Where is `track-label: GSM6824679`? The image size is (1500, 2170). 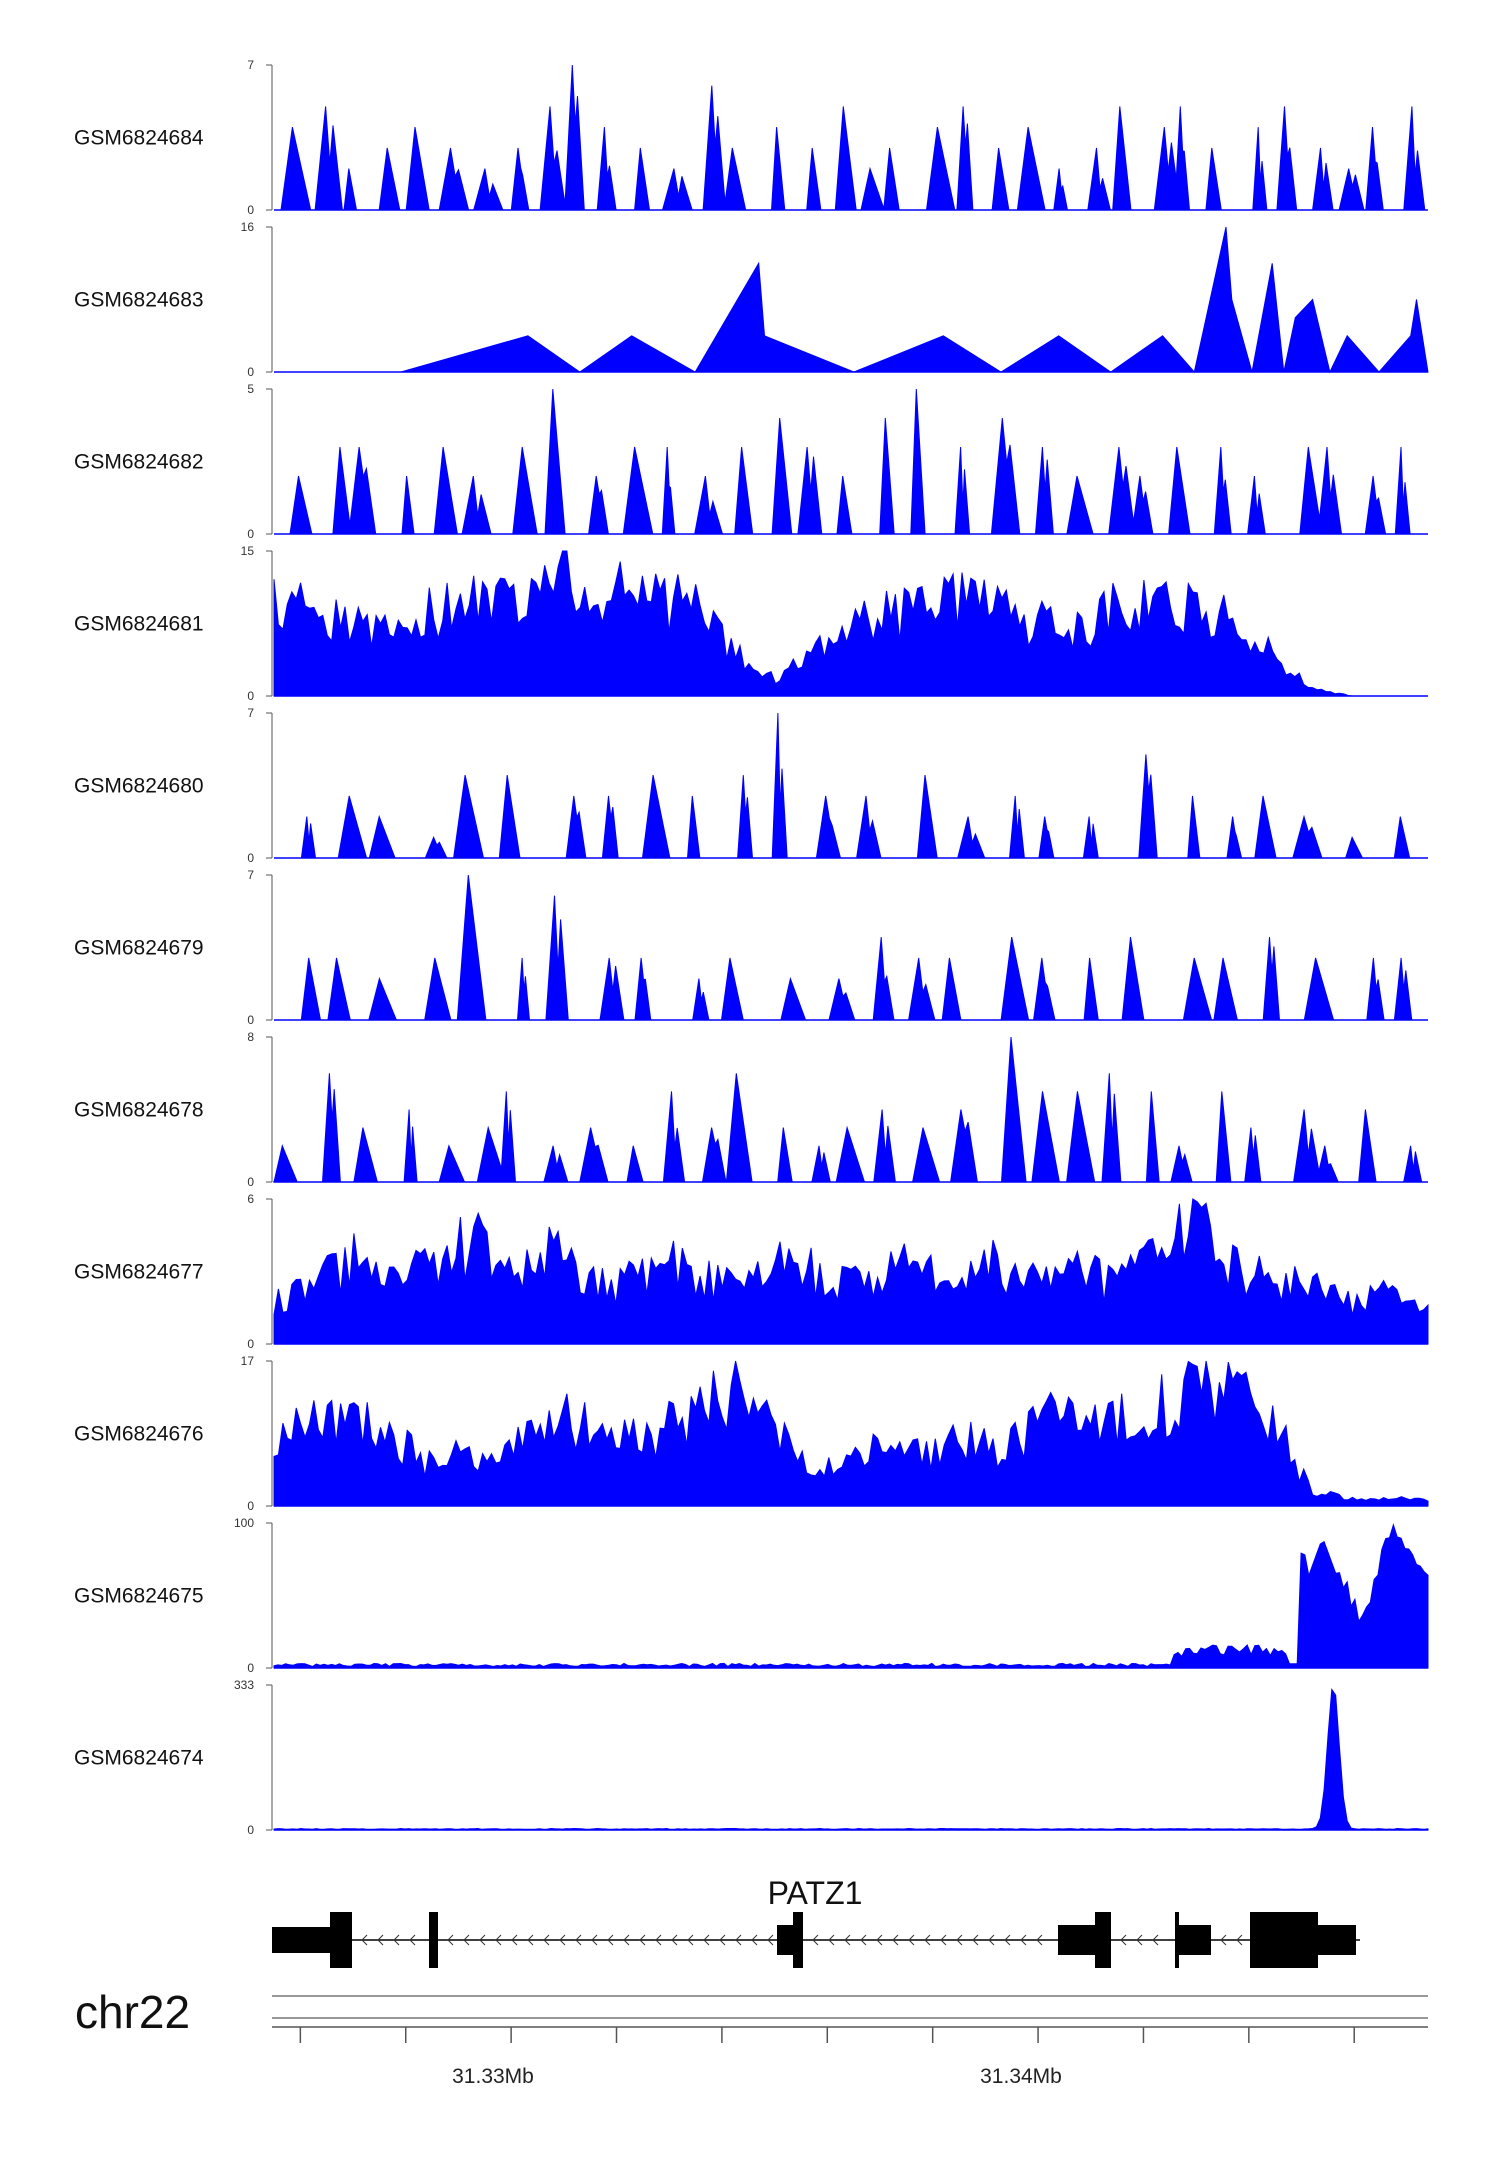
track-label: GSM6824679 is located at coordinates (139, 948).